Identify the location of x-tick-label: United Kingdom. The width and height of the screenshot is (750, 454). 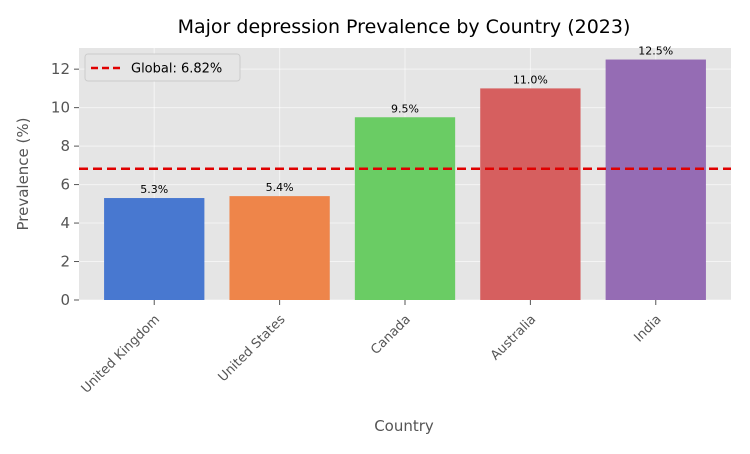
(121, 354).